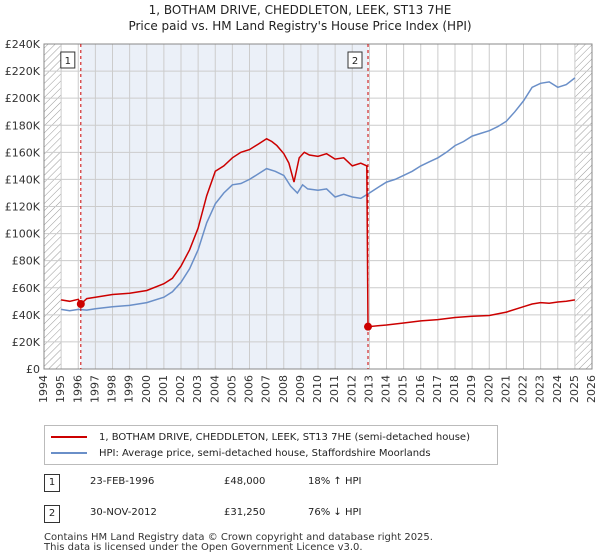 This screenshot has width=600, height=560. I want to click on x-tick-label: 2015, so click(403, 389).